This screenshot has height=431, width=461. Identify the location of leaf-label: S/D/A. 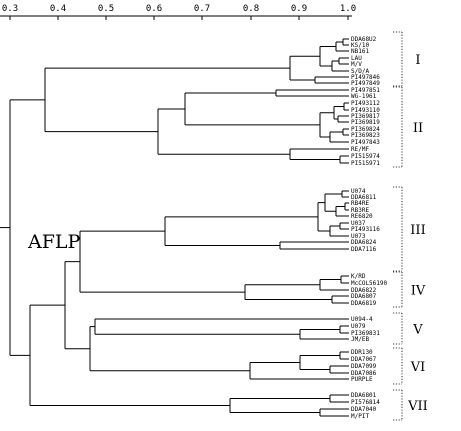
(360, 71).